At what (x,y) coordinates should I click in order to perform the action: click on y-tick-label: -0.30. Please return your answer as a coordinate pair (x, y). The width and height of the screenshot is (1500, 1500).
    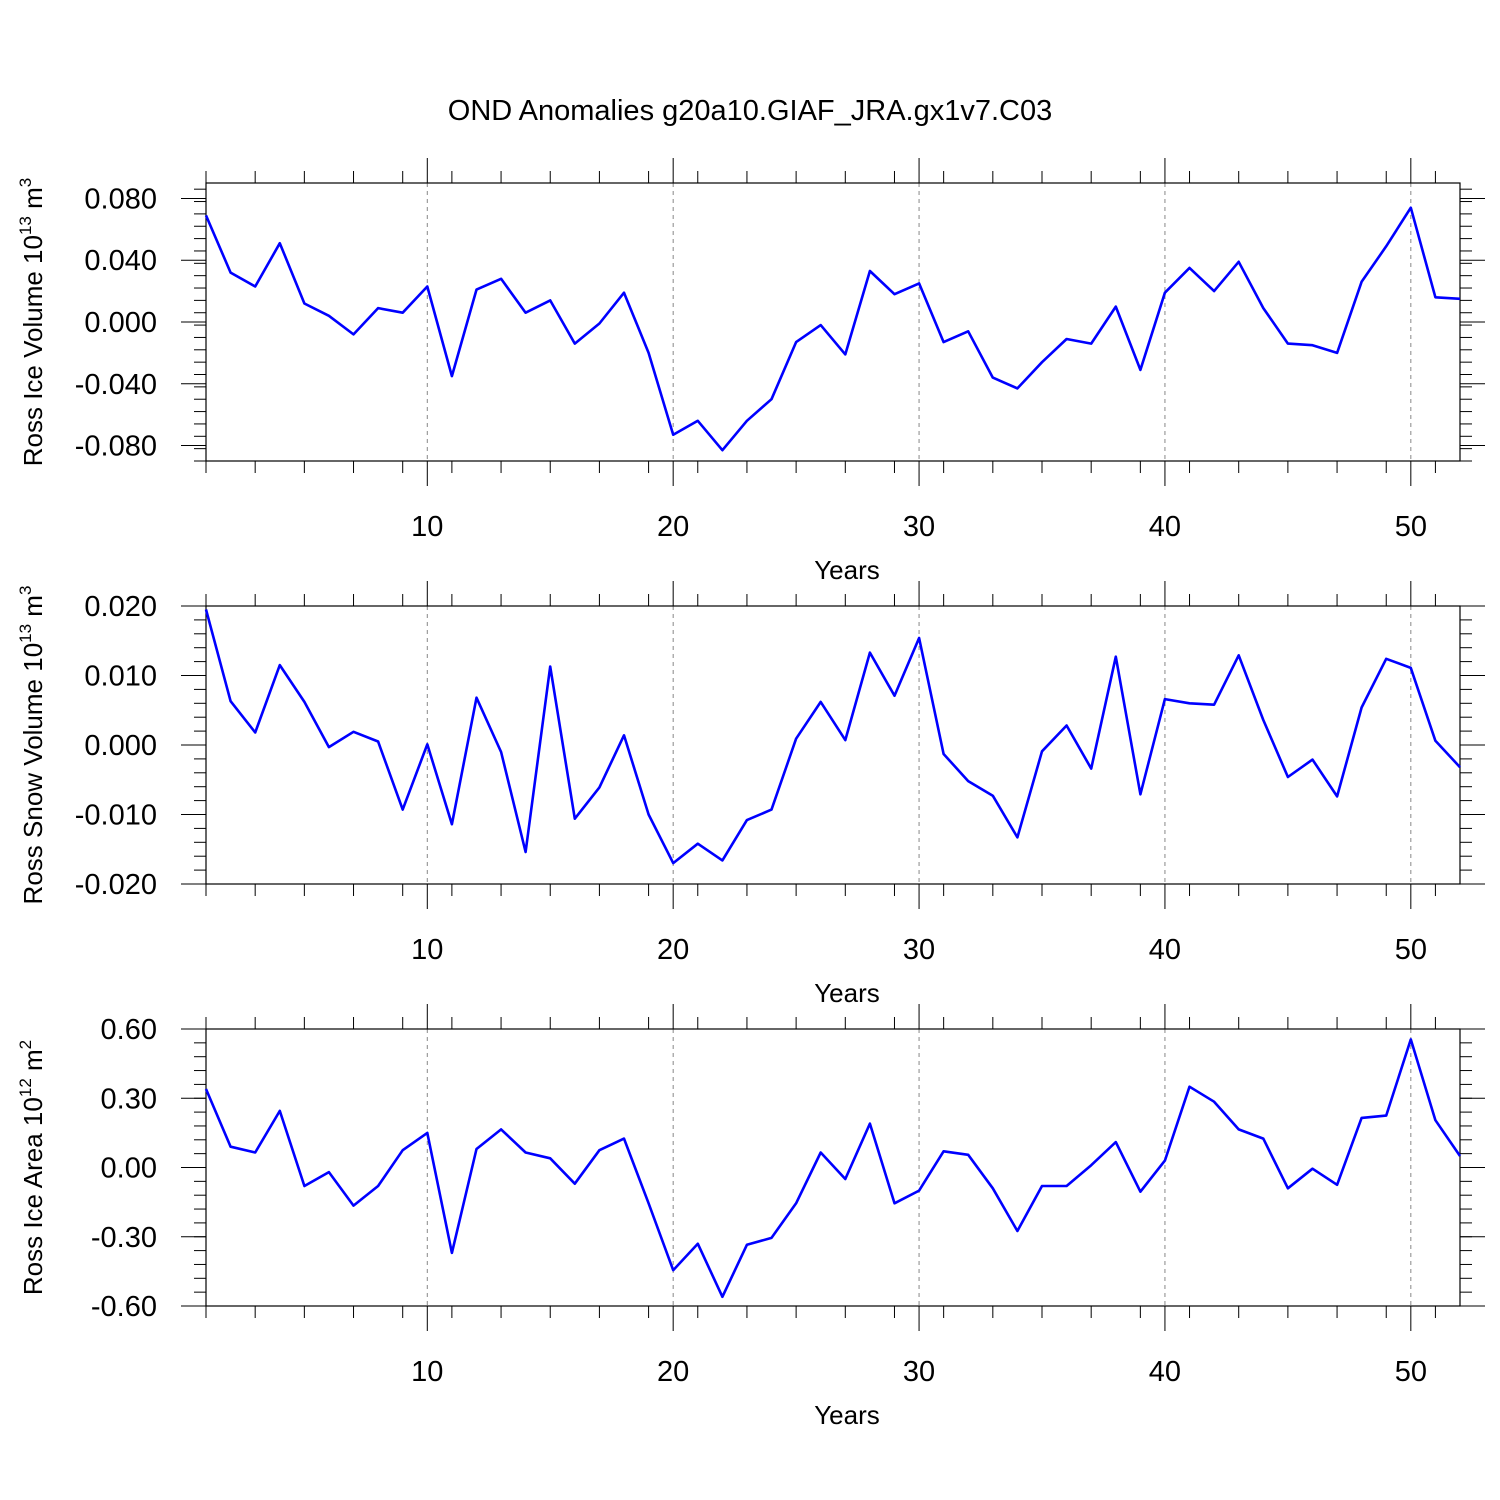
    Looking at the image, I should click on (124, 1238).